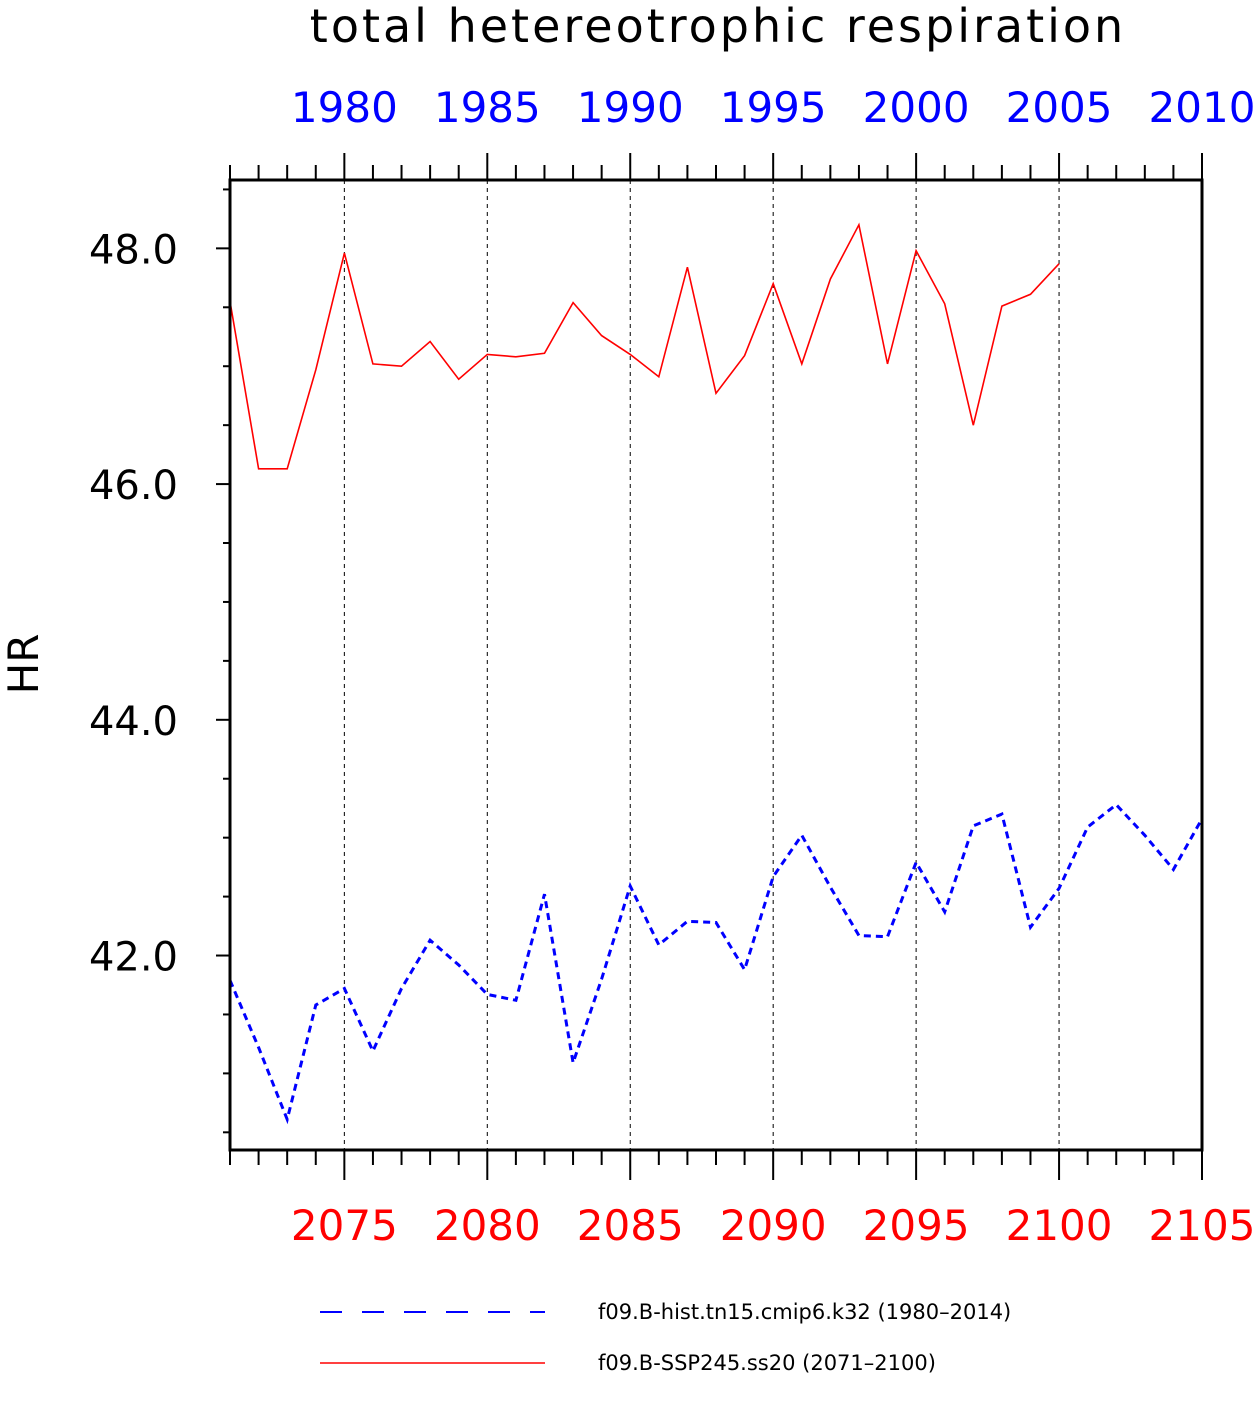  Describe the element at coordinates (133, 958) in the screenshot. I see `y-tick-label: 42.0` at that location.